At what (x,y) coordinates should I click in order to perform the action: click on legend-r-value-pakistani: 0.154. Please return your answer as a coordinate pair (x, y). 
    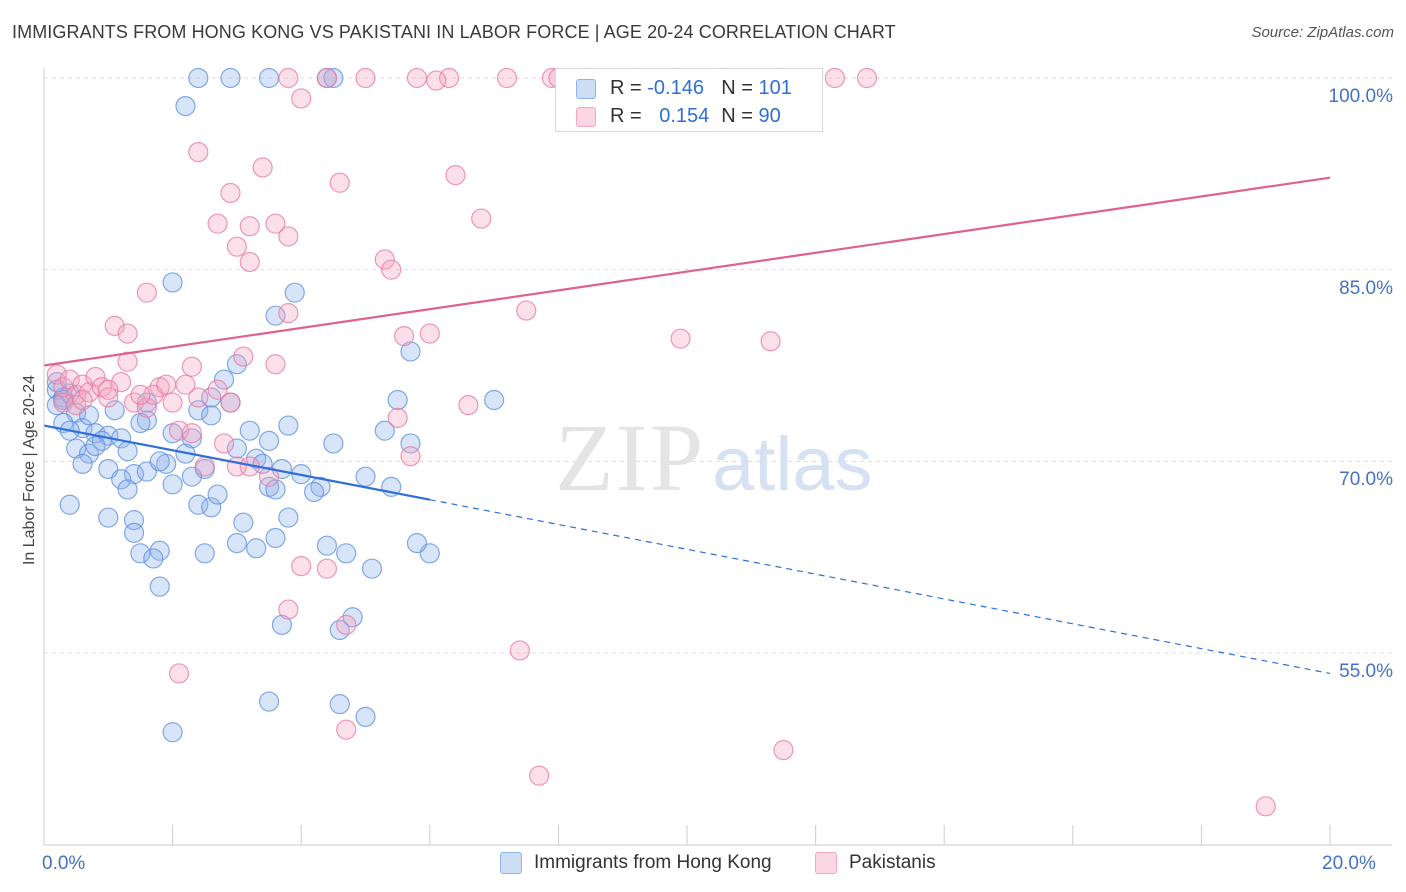
    Looking at the image, I should click on (684, 116).